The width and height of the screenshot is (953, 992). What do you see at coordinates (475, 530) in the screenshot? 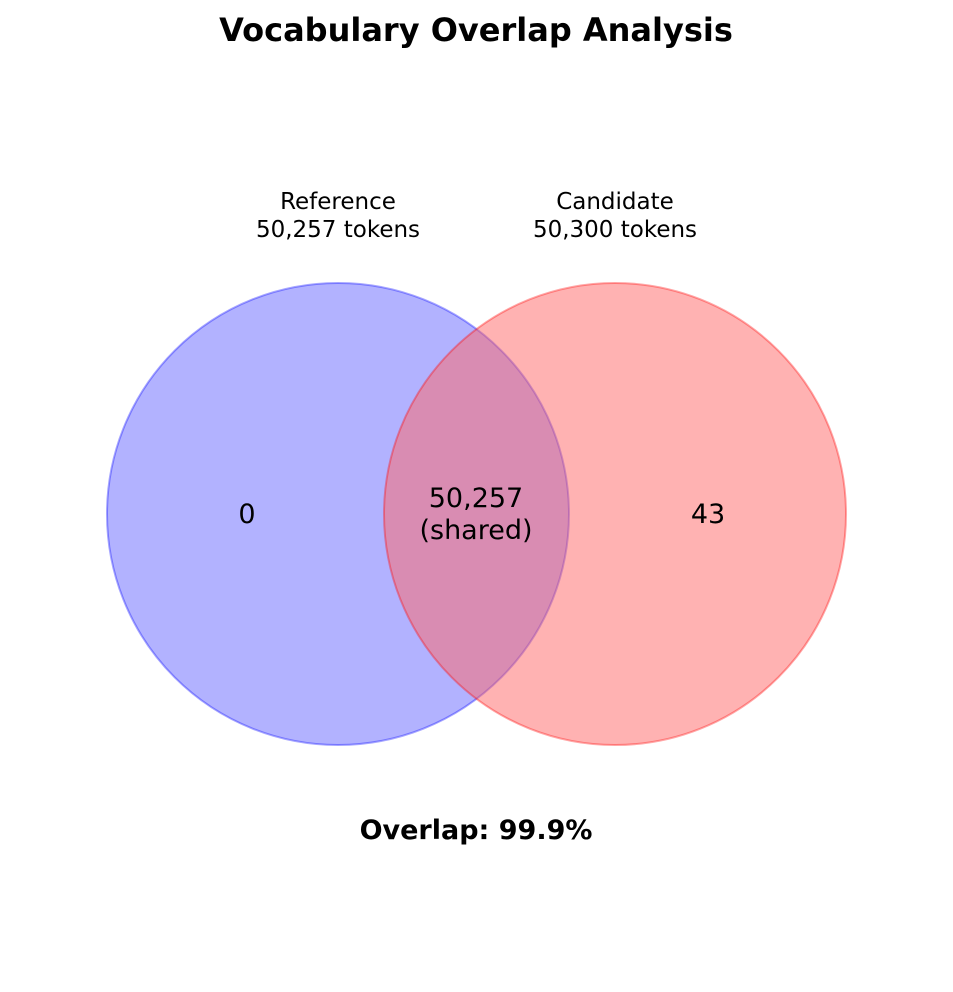
I see `shared-label: (shared)` at bounding box center [475, 530].